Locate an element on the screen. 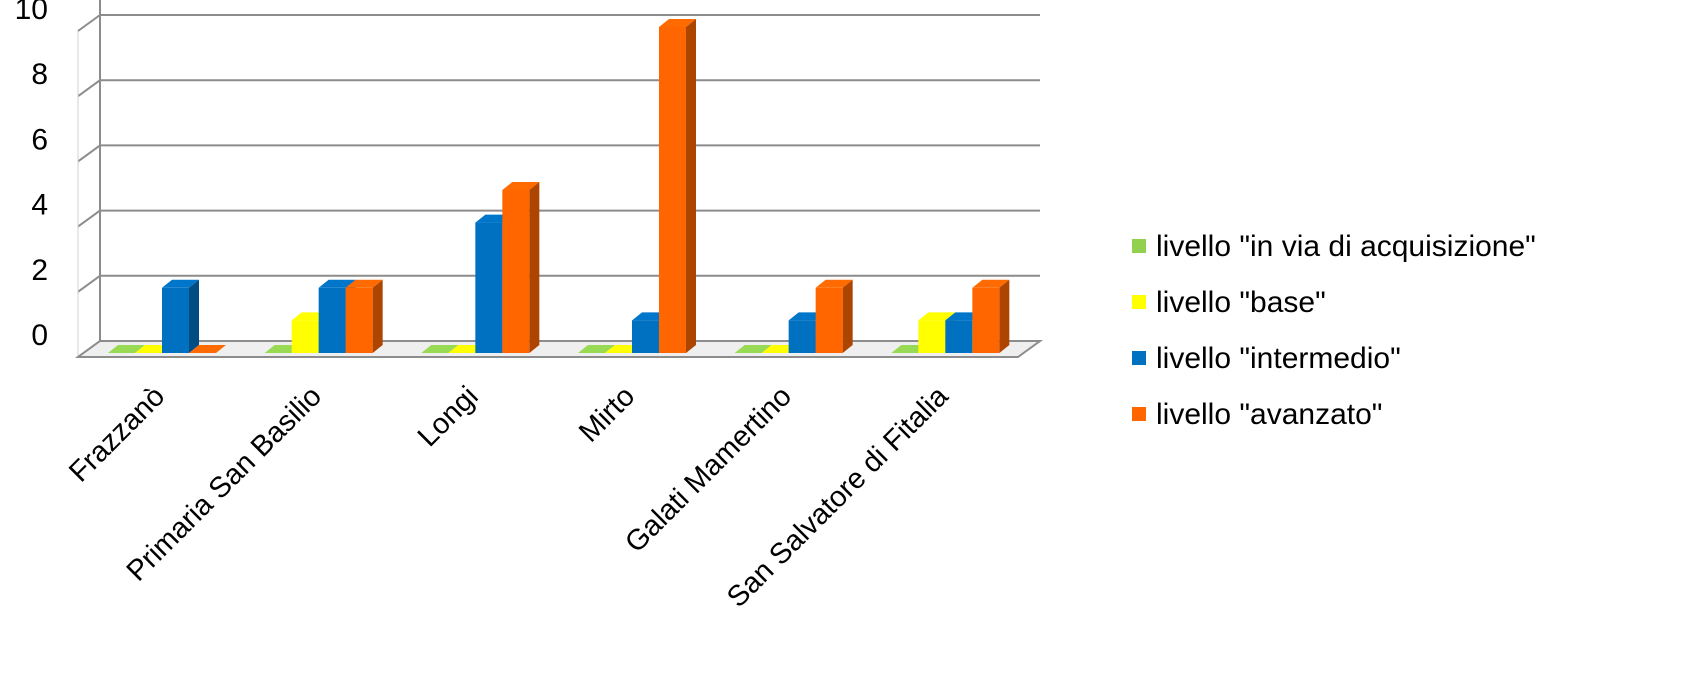 This screenshot has height=691, width=1691. legend-entry: livello "in via di acquisizione" is located at coordinates (1346, 246).